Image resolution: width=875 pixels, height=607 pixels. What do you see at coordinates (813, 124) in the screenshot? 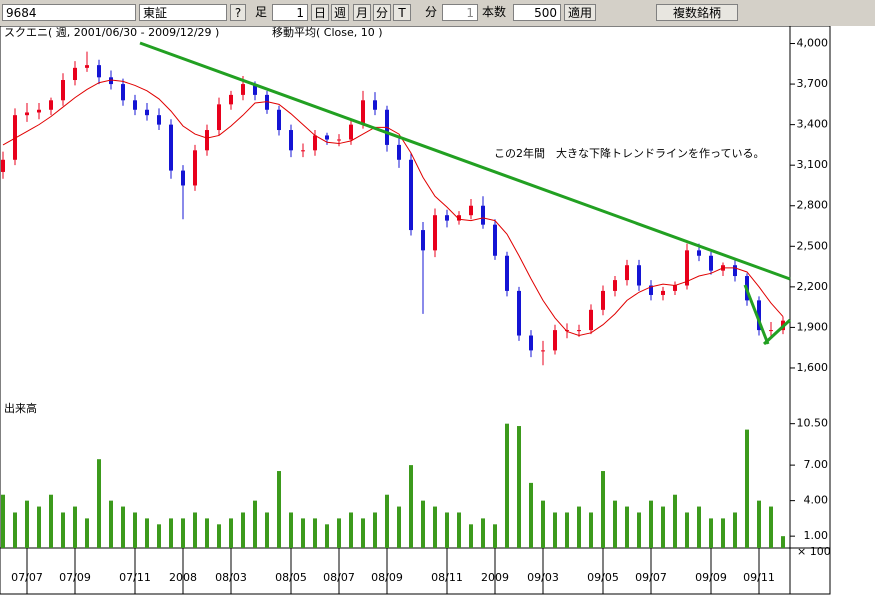
I see `y-tick-label: 3,400` at bounding box center [813, 124].